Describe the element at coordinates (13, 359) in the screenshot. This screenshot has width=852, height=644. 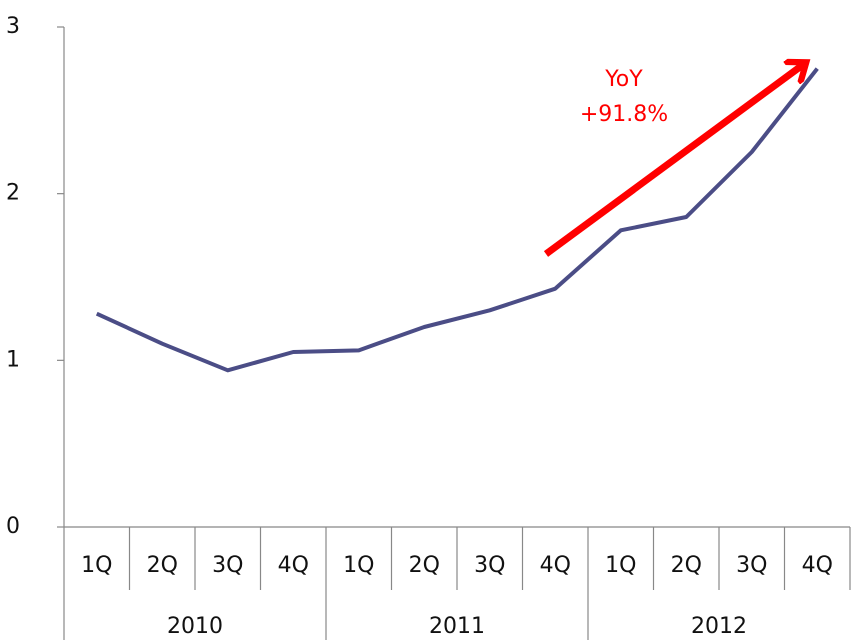
I see `y-tick-label: 1` at that location.